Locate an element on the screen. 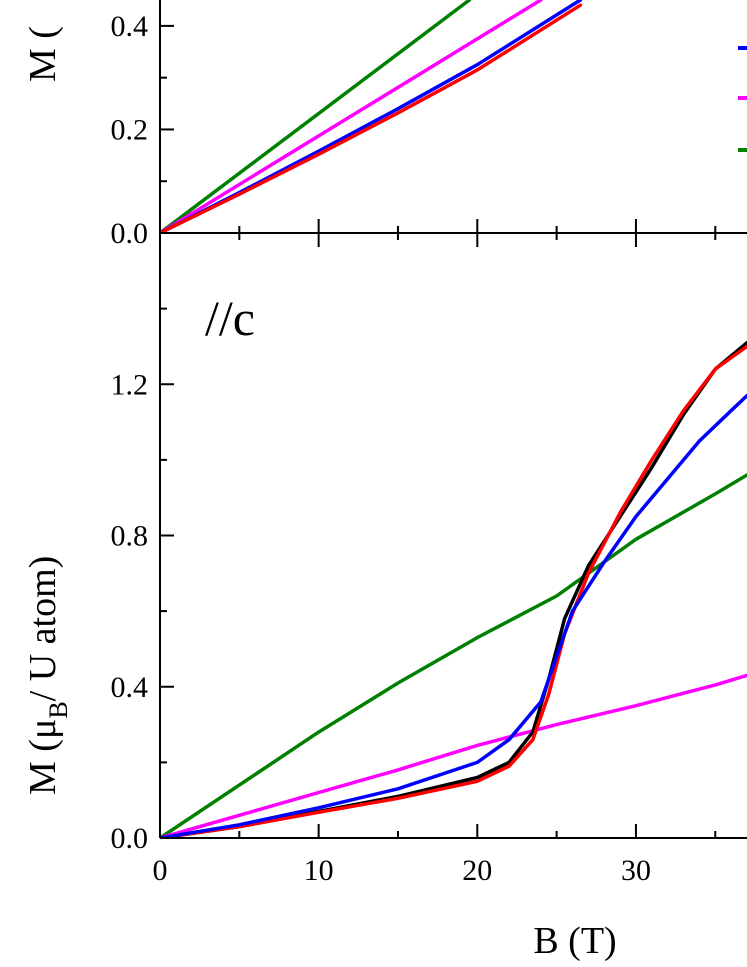 The image size is (747, 967). panel0-series-2-line is located at coordinates (371, 116).